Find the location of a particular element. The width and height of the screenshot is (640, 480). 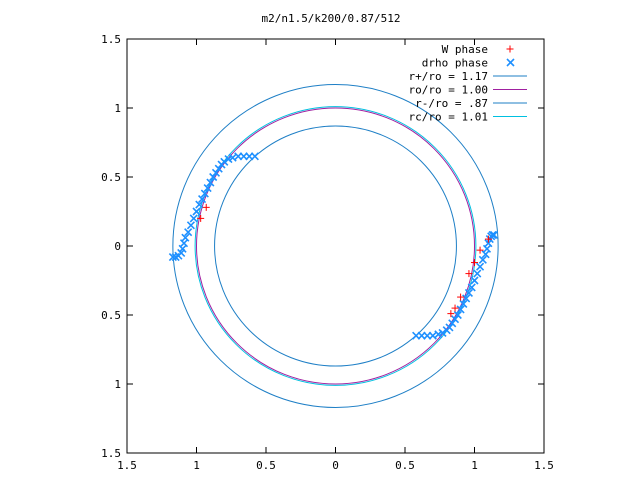

legend-label: W phase is located at coordinates (465, 49).